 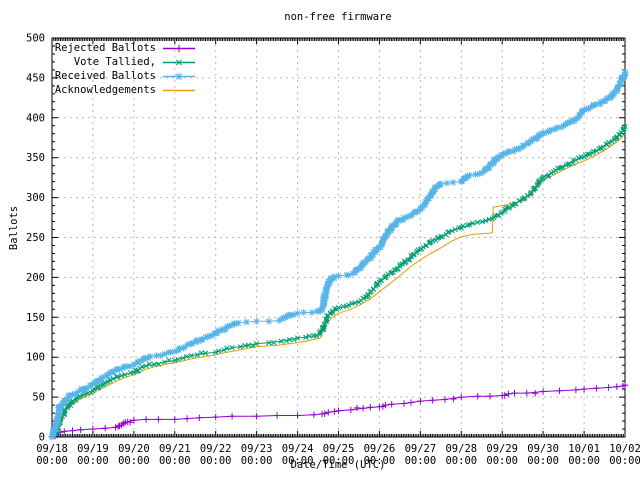 I want to click on legend-label: Received Ballots, so click(x=105, y=76).